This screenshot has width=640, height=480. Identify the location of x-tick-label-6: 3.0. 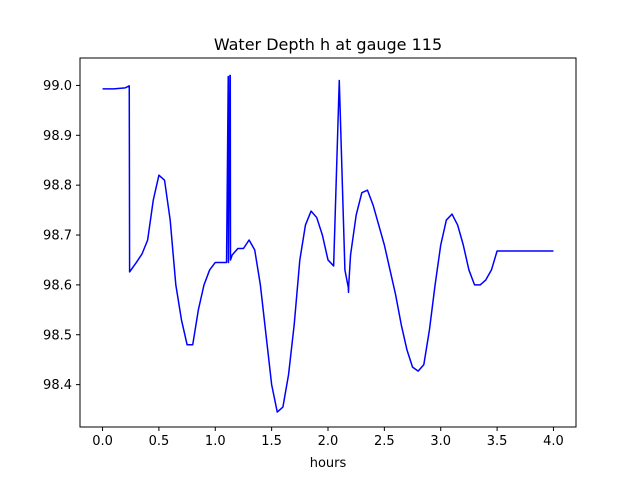
(440, 441).